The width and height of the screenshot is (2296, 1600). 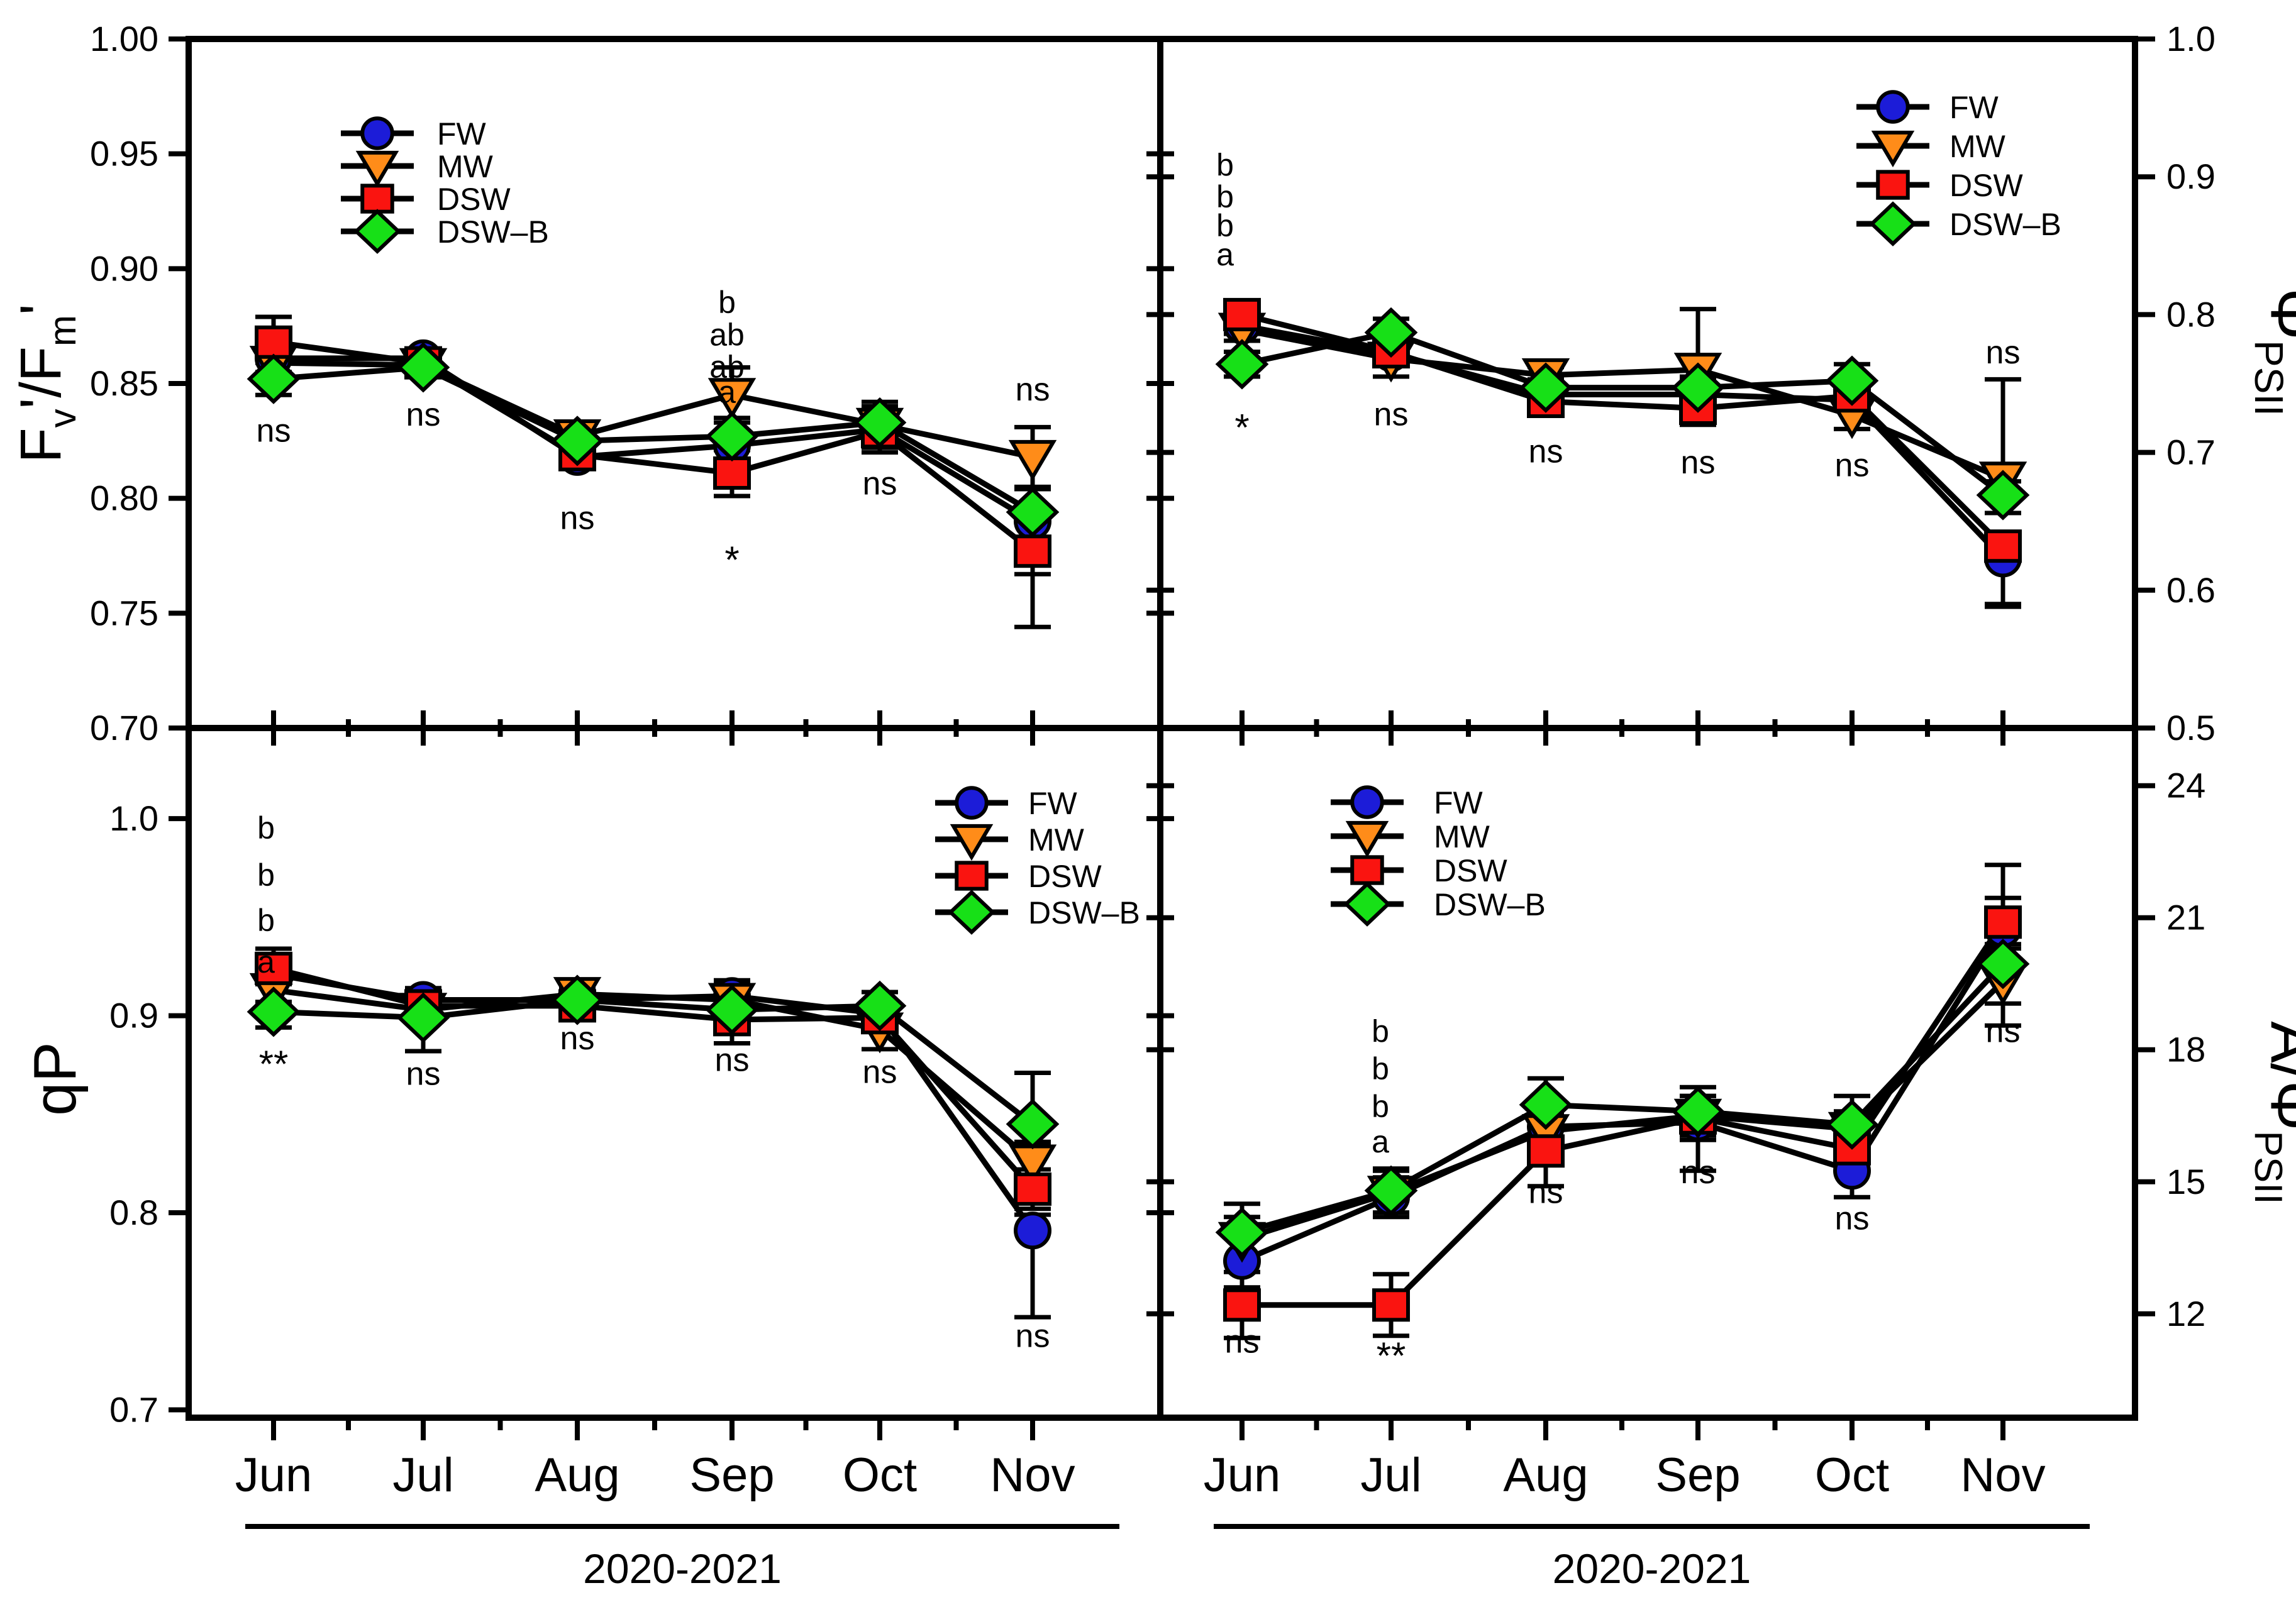 What do you see at coordinates (133, 818) in the screenshot?
I see `y-tick-label: 1.0` at bounding box center [133, 818].